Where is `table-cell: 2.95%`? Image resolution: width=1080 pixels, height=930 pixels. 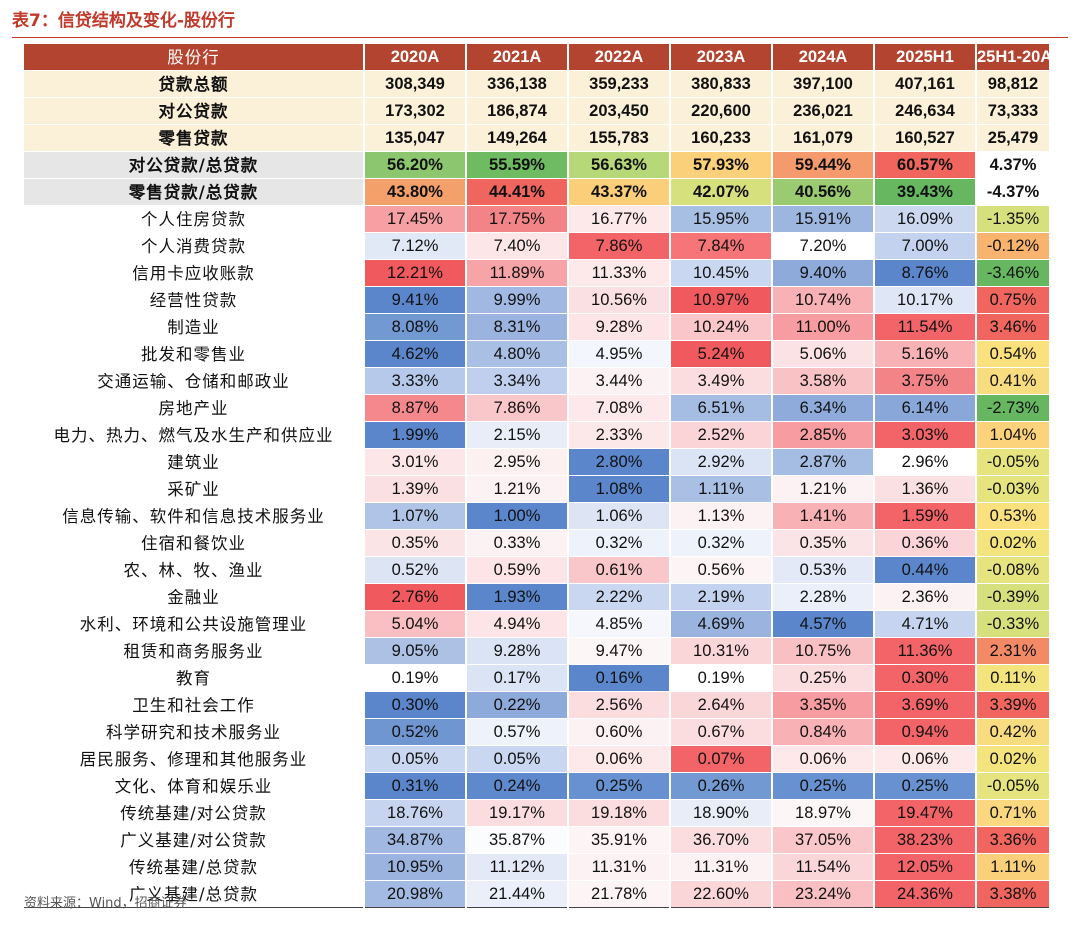 table-cell: 2.95% is located at coordinates (517, 462).